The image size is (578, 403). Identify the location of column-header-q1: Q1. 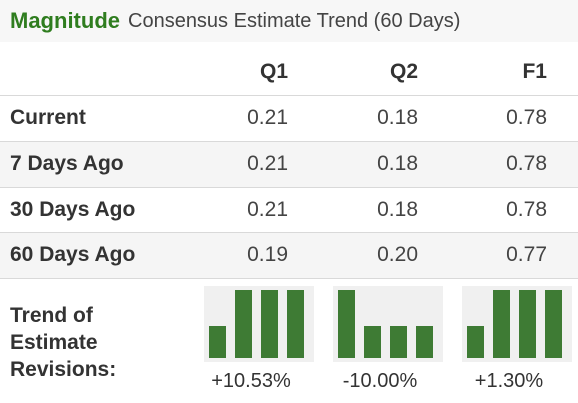
(273, 71).